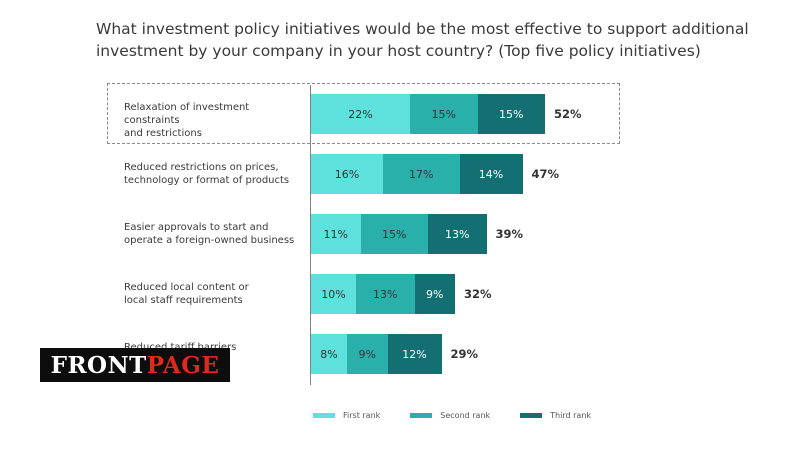 The image size is (800, 450). I want to click on category-label-line: Easier approvals to start and, so click(196, 227).